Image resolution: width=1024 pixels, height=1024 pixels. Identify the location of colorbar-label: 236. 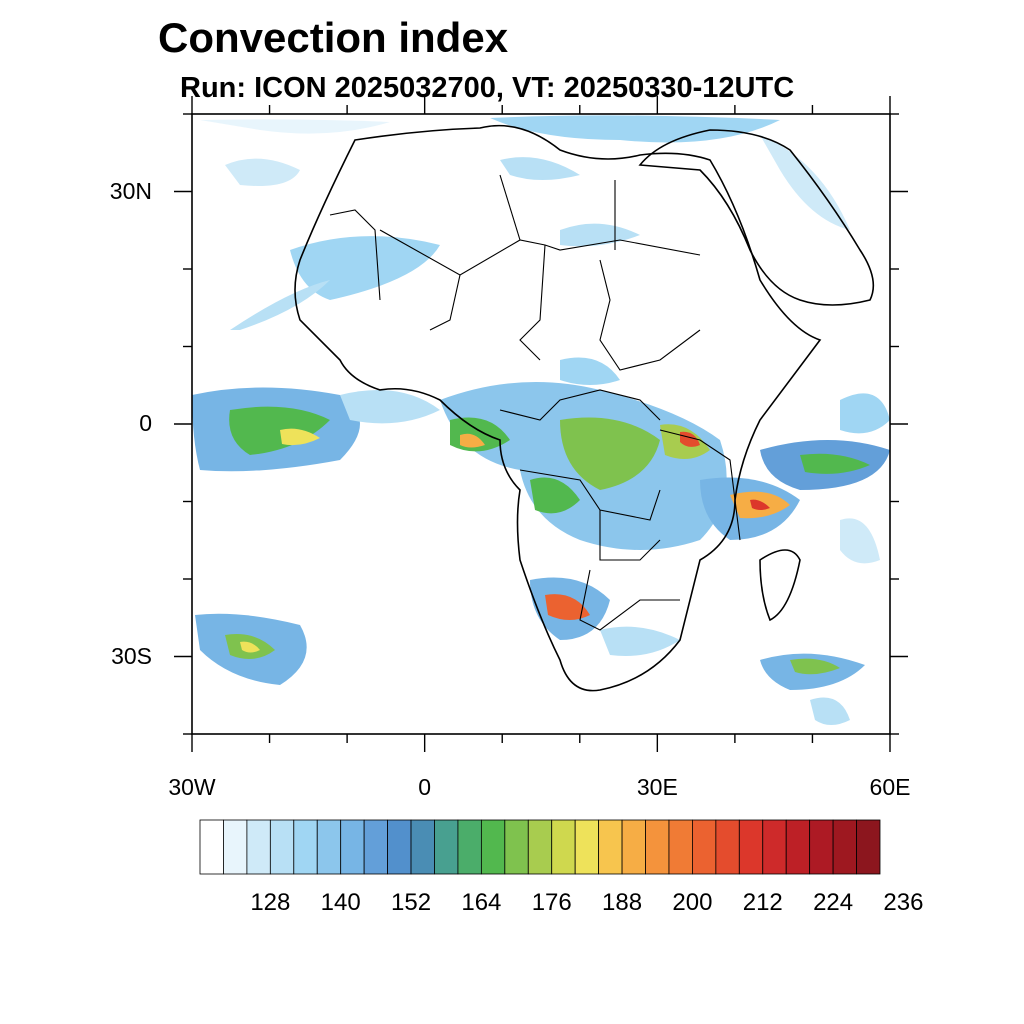
(903, 902).